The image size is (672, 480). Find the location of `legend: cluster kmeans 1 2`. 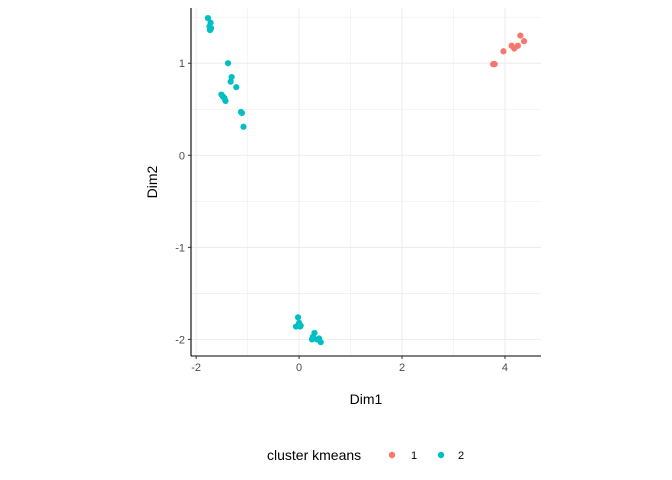

legend: cluster kmeans 1 2 is located at coordinates (365, 455).